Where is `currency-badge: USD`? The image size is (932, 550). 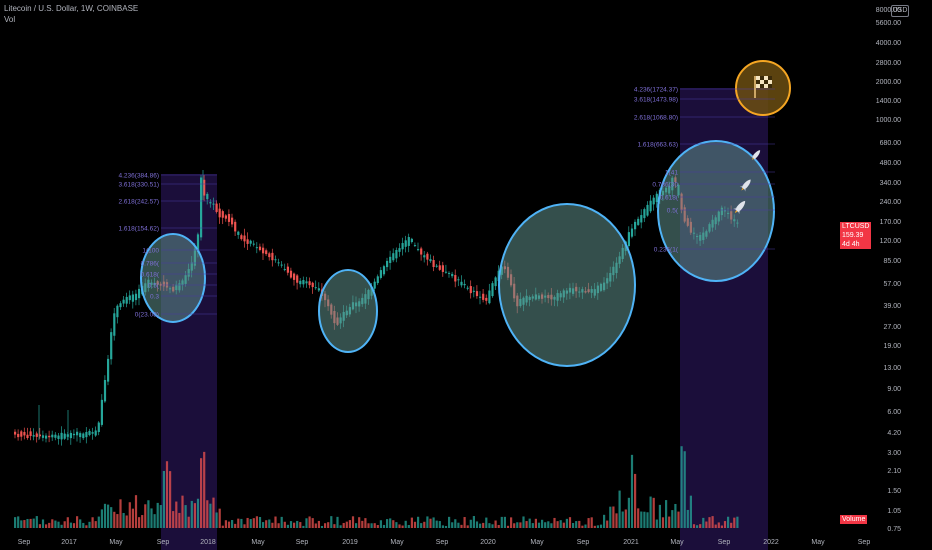 currency-badge: USD is located at coordinates (900, 11).